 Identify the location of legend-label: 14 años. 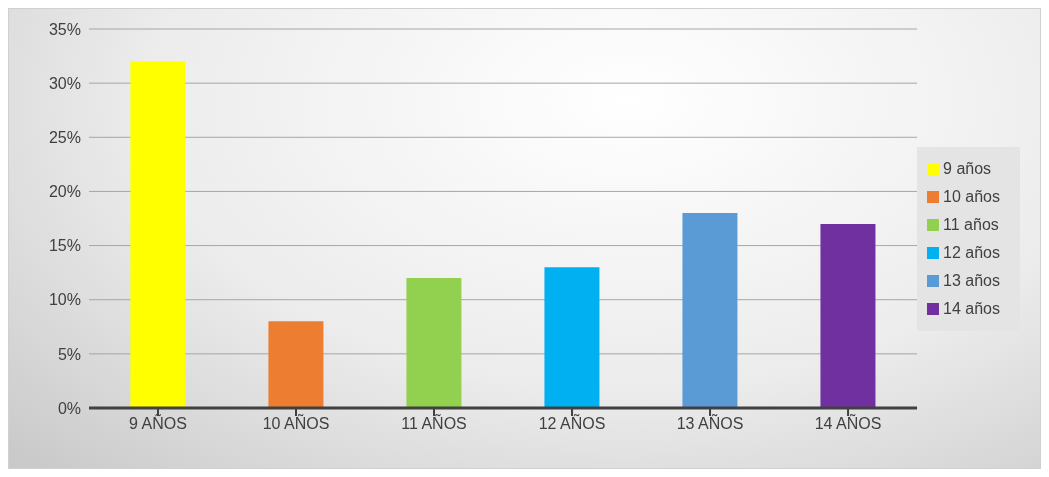
(971, 308).